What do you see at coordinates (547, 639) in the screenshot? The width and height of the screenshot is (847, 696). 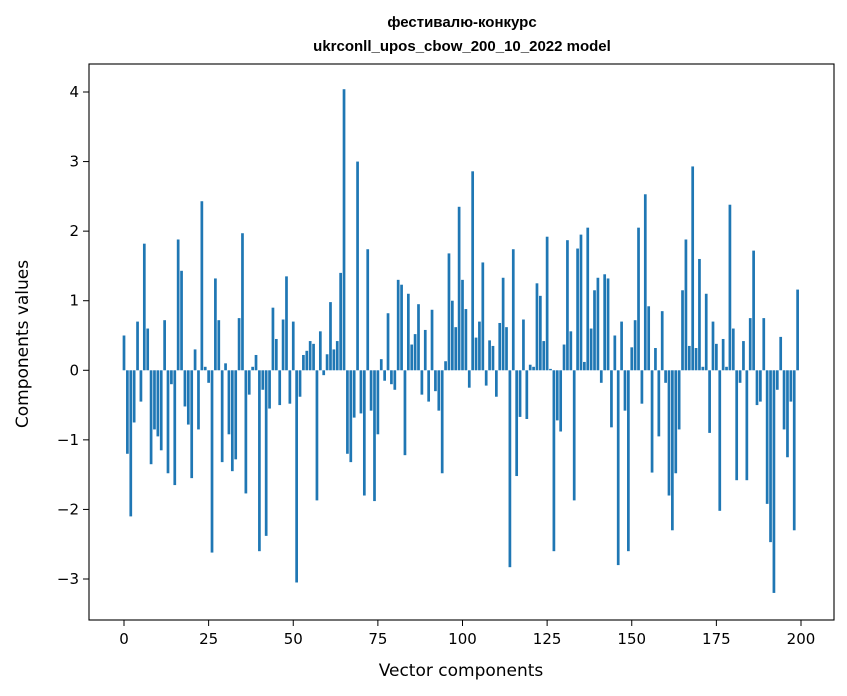 I see `x-tick-label: 125` at bounding box center [547, 639].